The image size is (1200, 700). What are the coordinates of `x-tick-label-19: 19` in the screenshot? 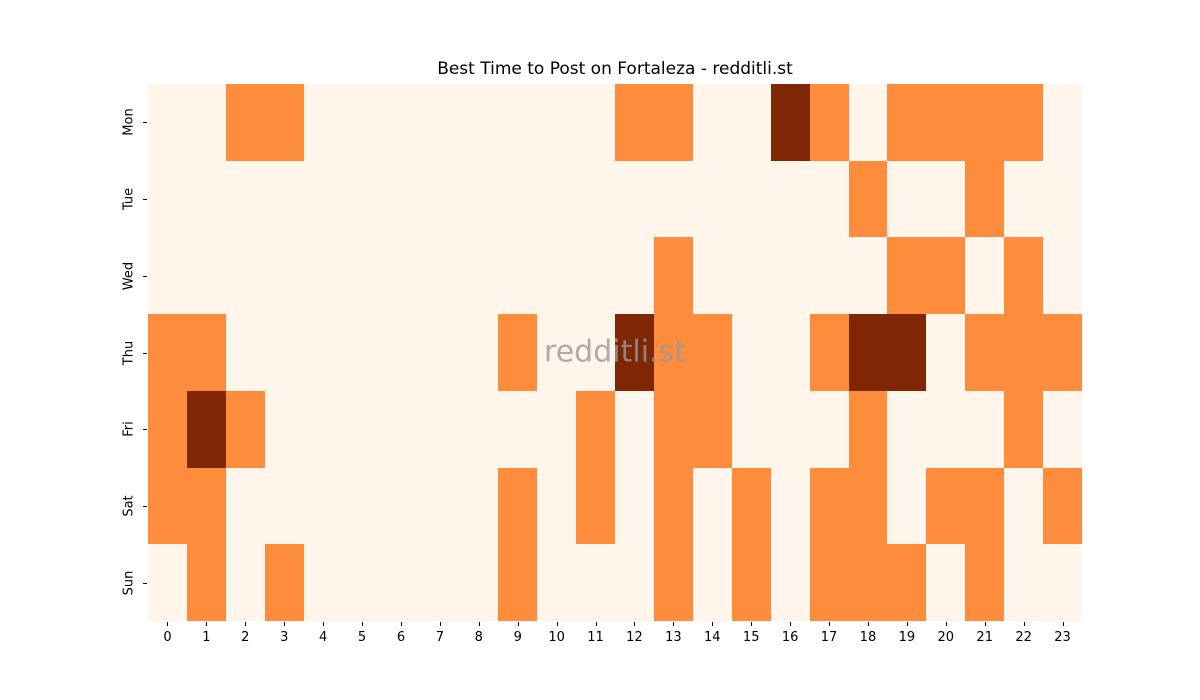 It's located at (907, 637).